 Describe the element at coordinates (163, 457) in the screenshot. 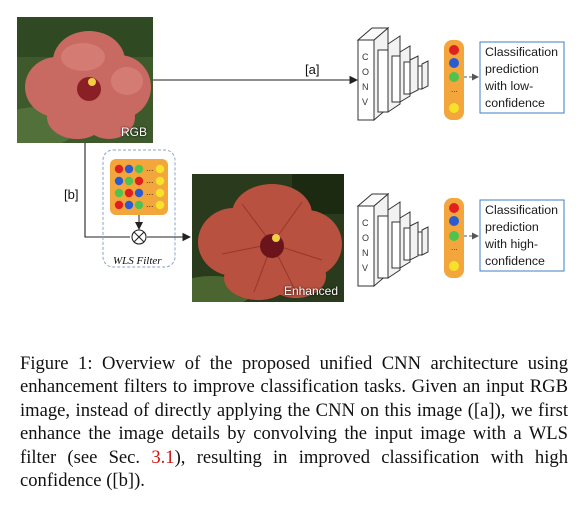

I see `section-reference-link: 3.1` at that location.